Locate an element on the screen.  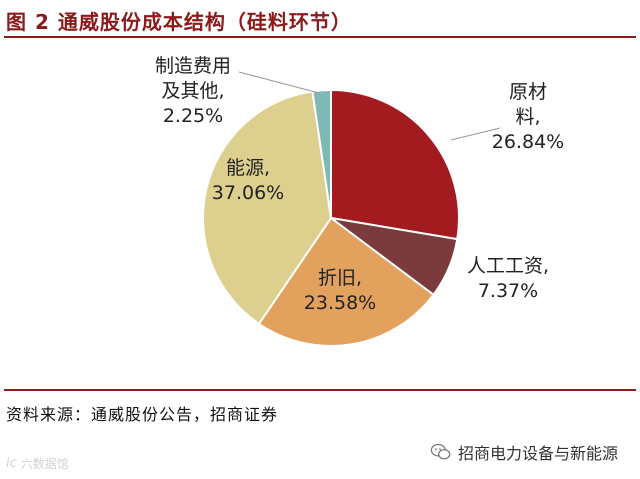
slice-name-label: 能源, is located at coordinates (248, 168).